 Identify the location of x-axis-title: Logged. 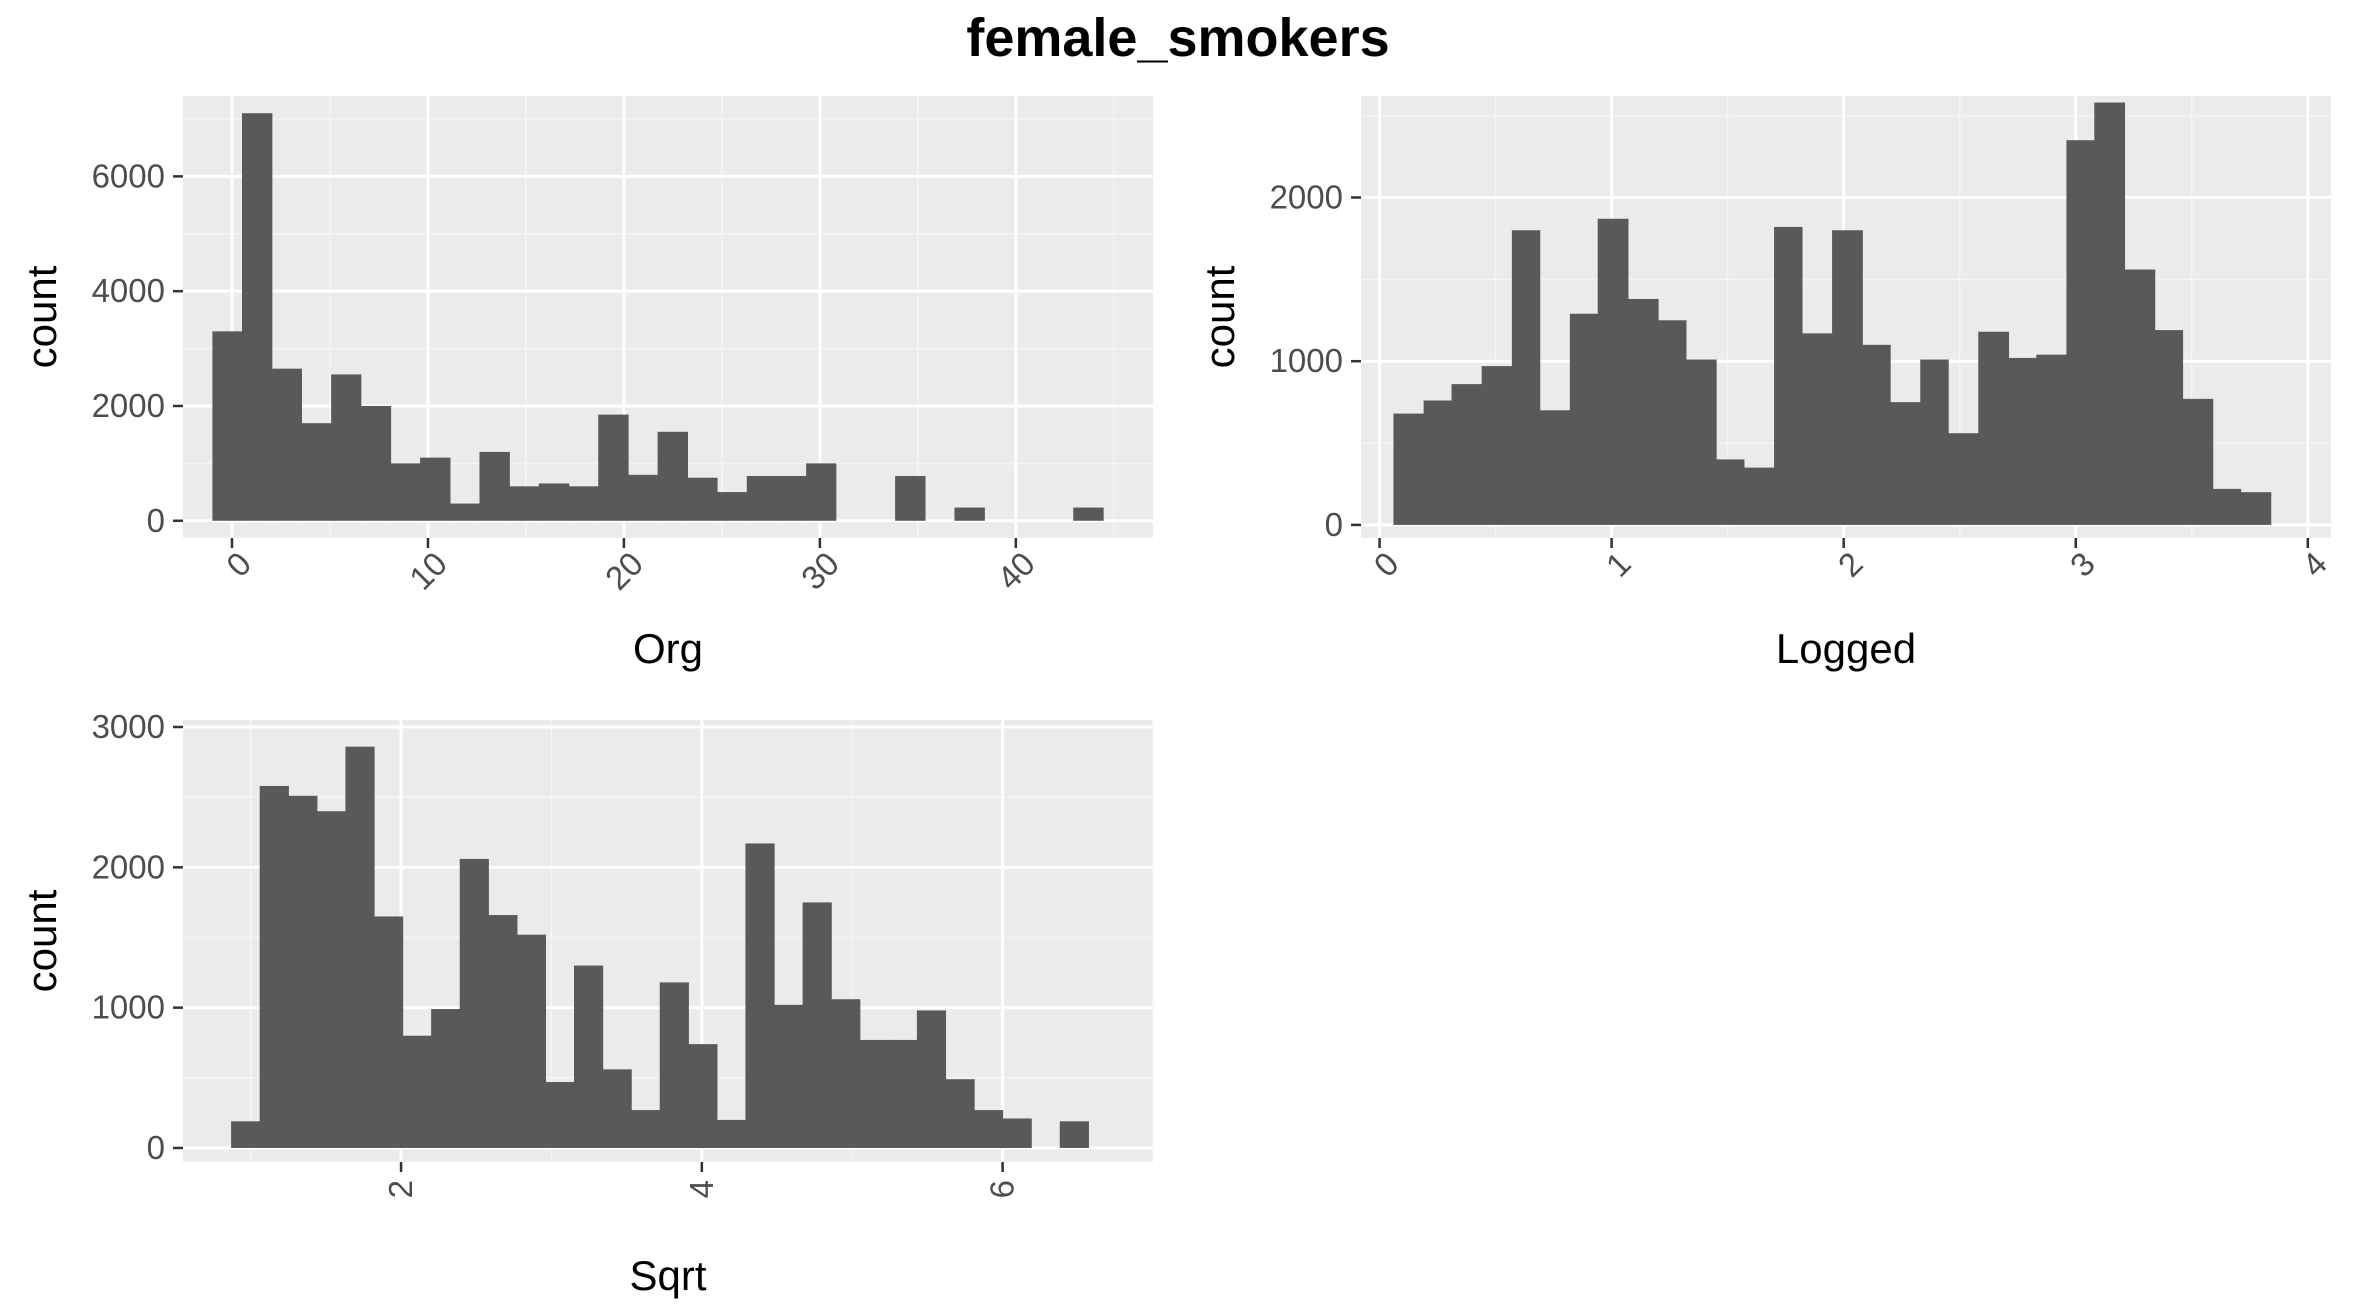
(1846, 648).